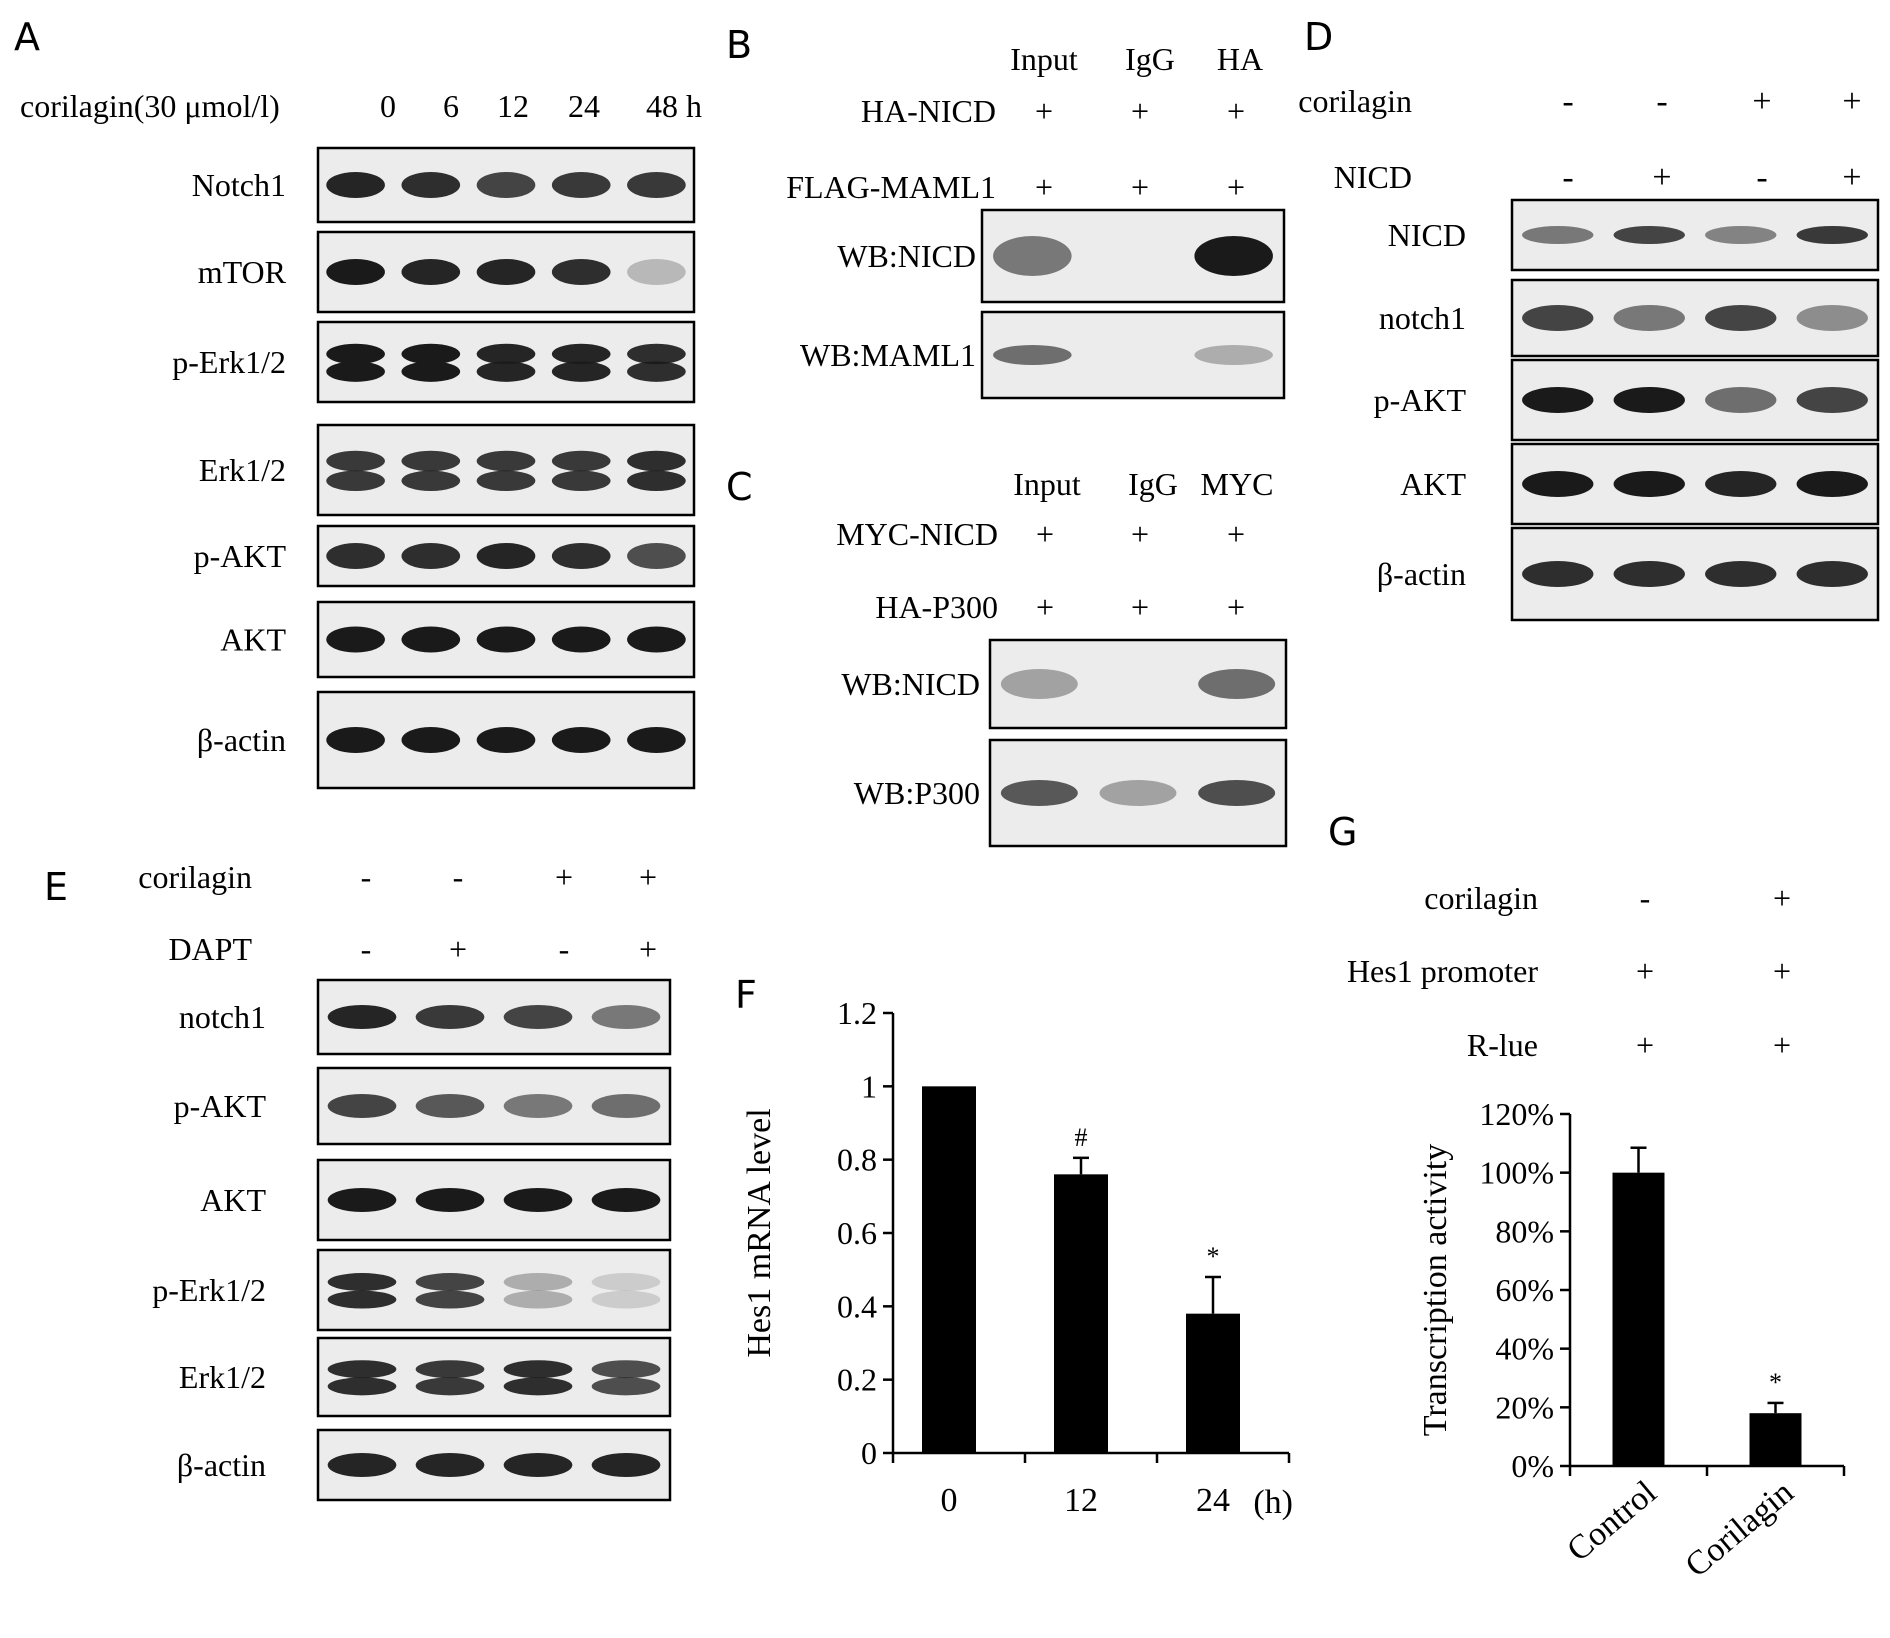 Image resolution: width=1890 pixels, height=1638 pixels. What do you see at coordinates (1237, 484) in the screenshot?
I see `column-label: MYC` at bounding box center [1237, 484].